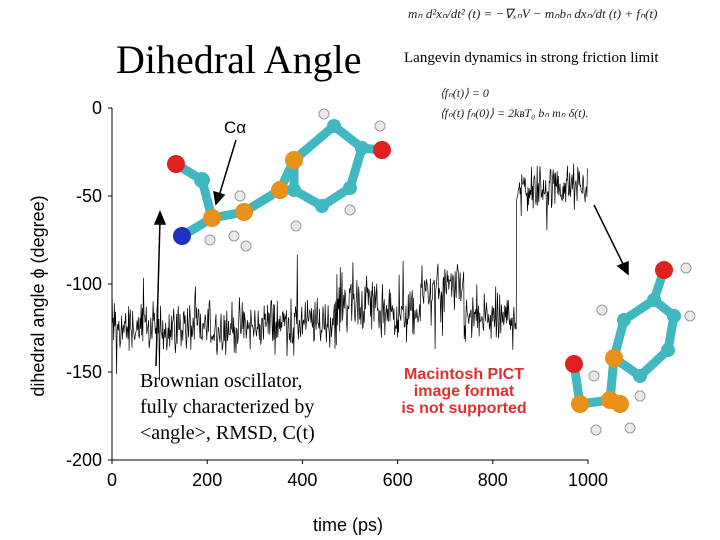 This screenshot has height=540, width=720. Describe the element at coordinates (112, 480) in the screenshot. I see `x-tick-label: 0` at that location.